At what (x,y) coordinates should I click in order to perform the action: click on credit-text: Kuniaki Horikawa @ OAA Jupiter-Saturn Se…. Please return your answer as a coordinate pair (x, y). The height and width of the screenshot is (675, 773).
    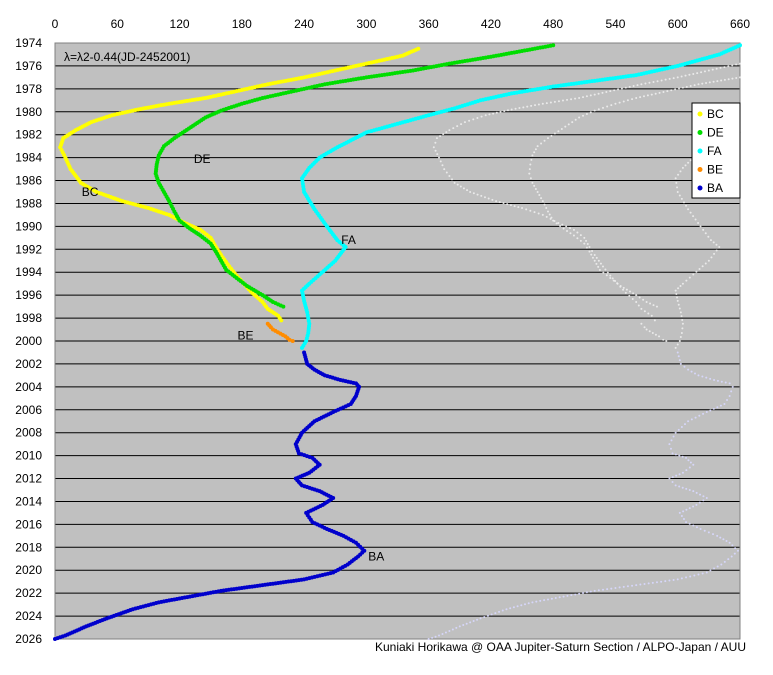
    Looking at the image, I should click on (560, 647).